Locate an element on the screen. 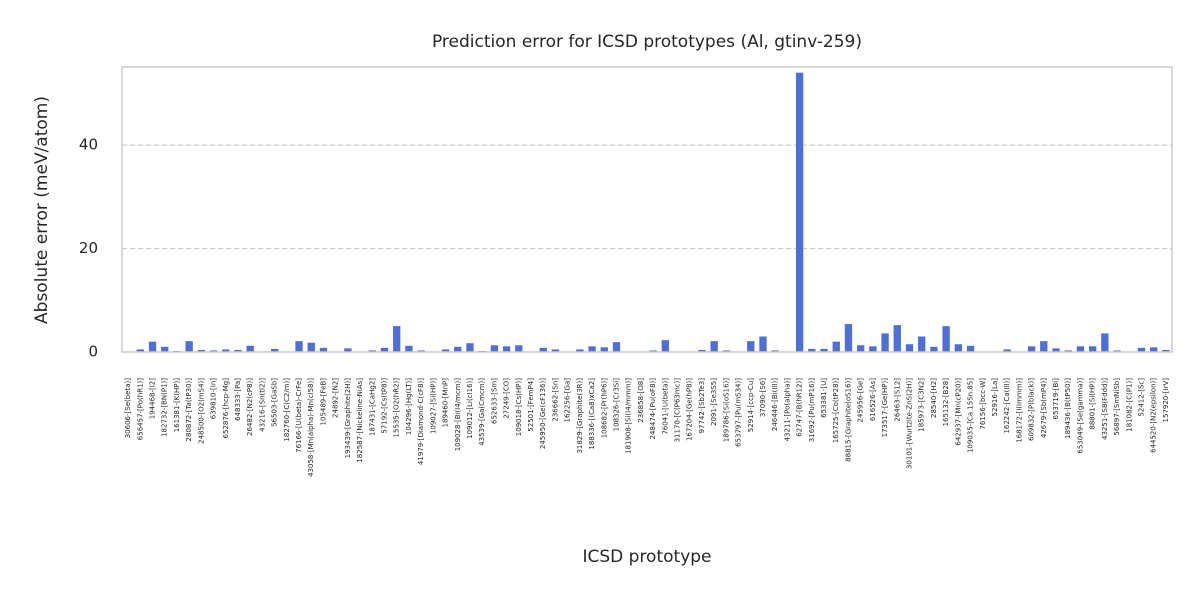  y-axis-label: Absolute error (meV/atom) is located at coordinates (42, 210).